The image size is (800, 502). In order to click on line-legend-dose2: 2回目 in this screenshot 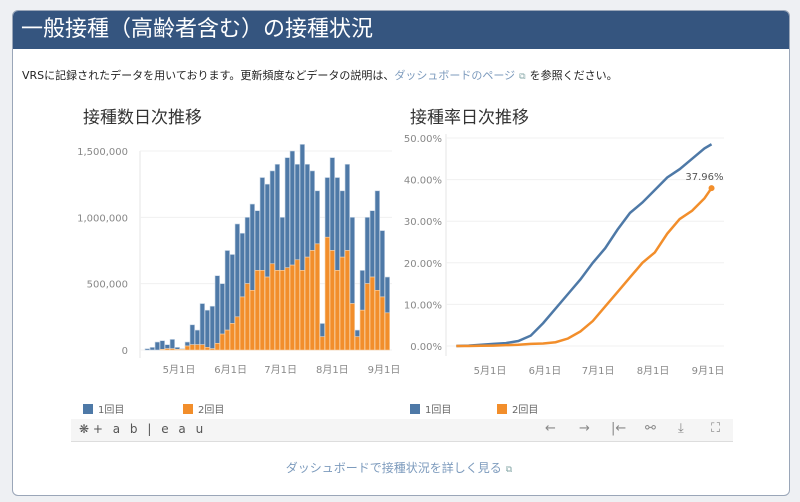, I will do `click(517, 408)`.